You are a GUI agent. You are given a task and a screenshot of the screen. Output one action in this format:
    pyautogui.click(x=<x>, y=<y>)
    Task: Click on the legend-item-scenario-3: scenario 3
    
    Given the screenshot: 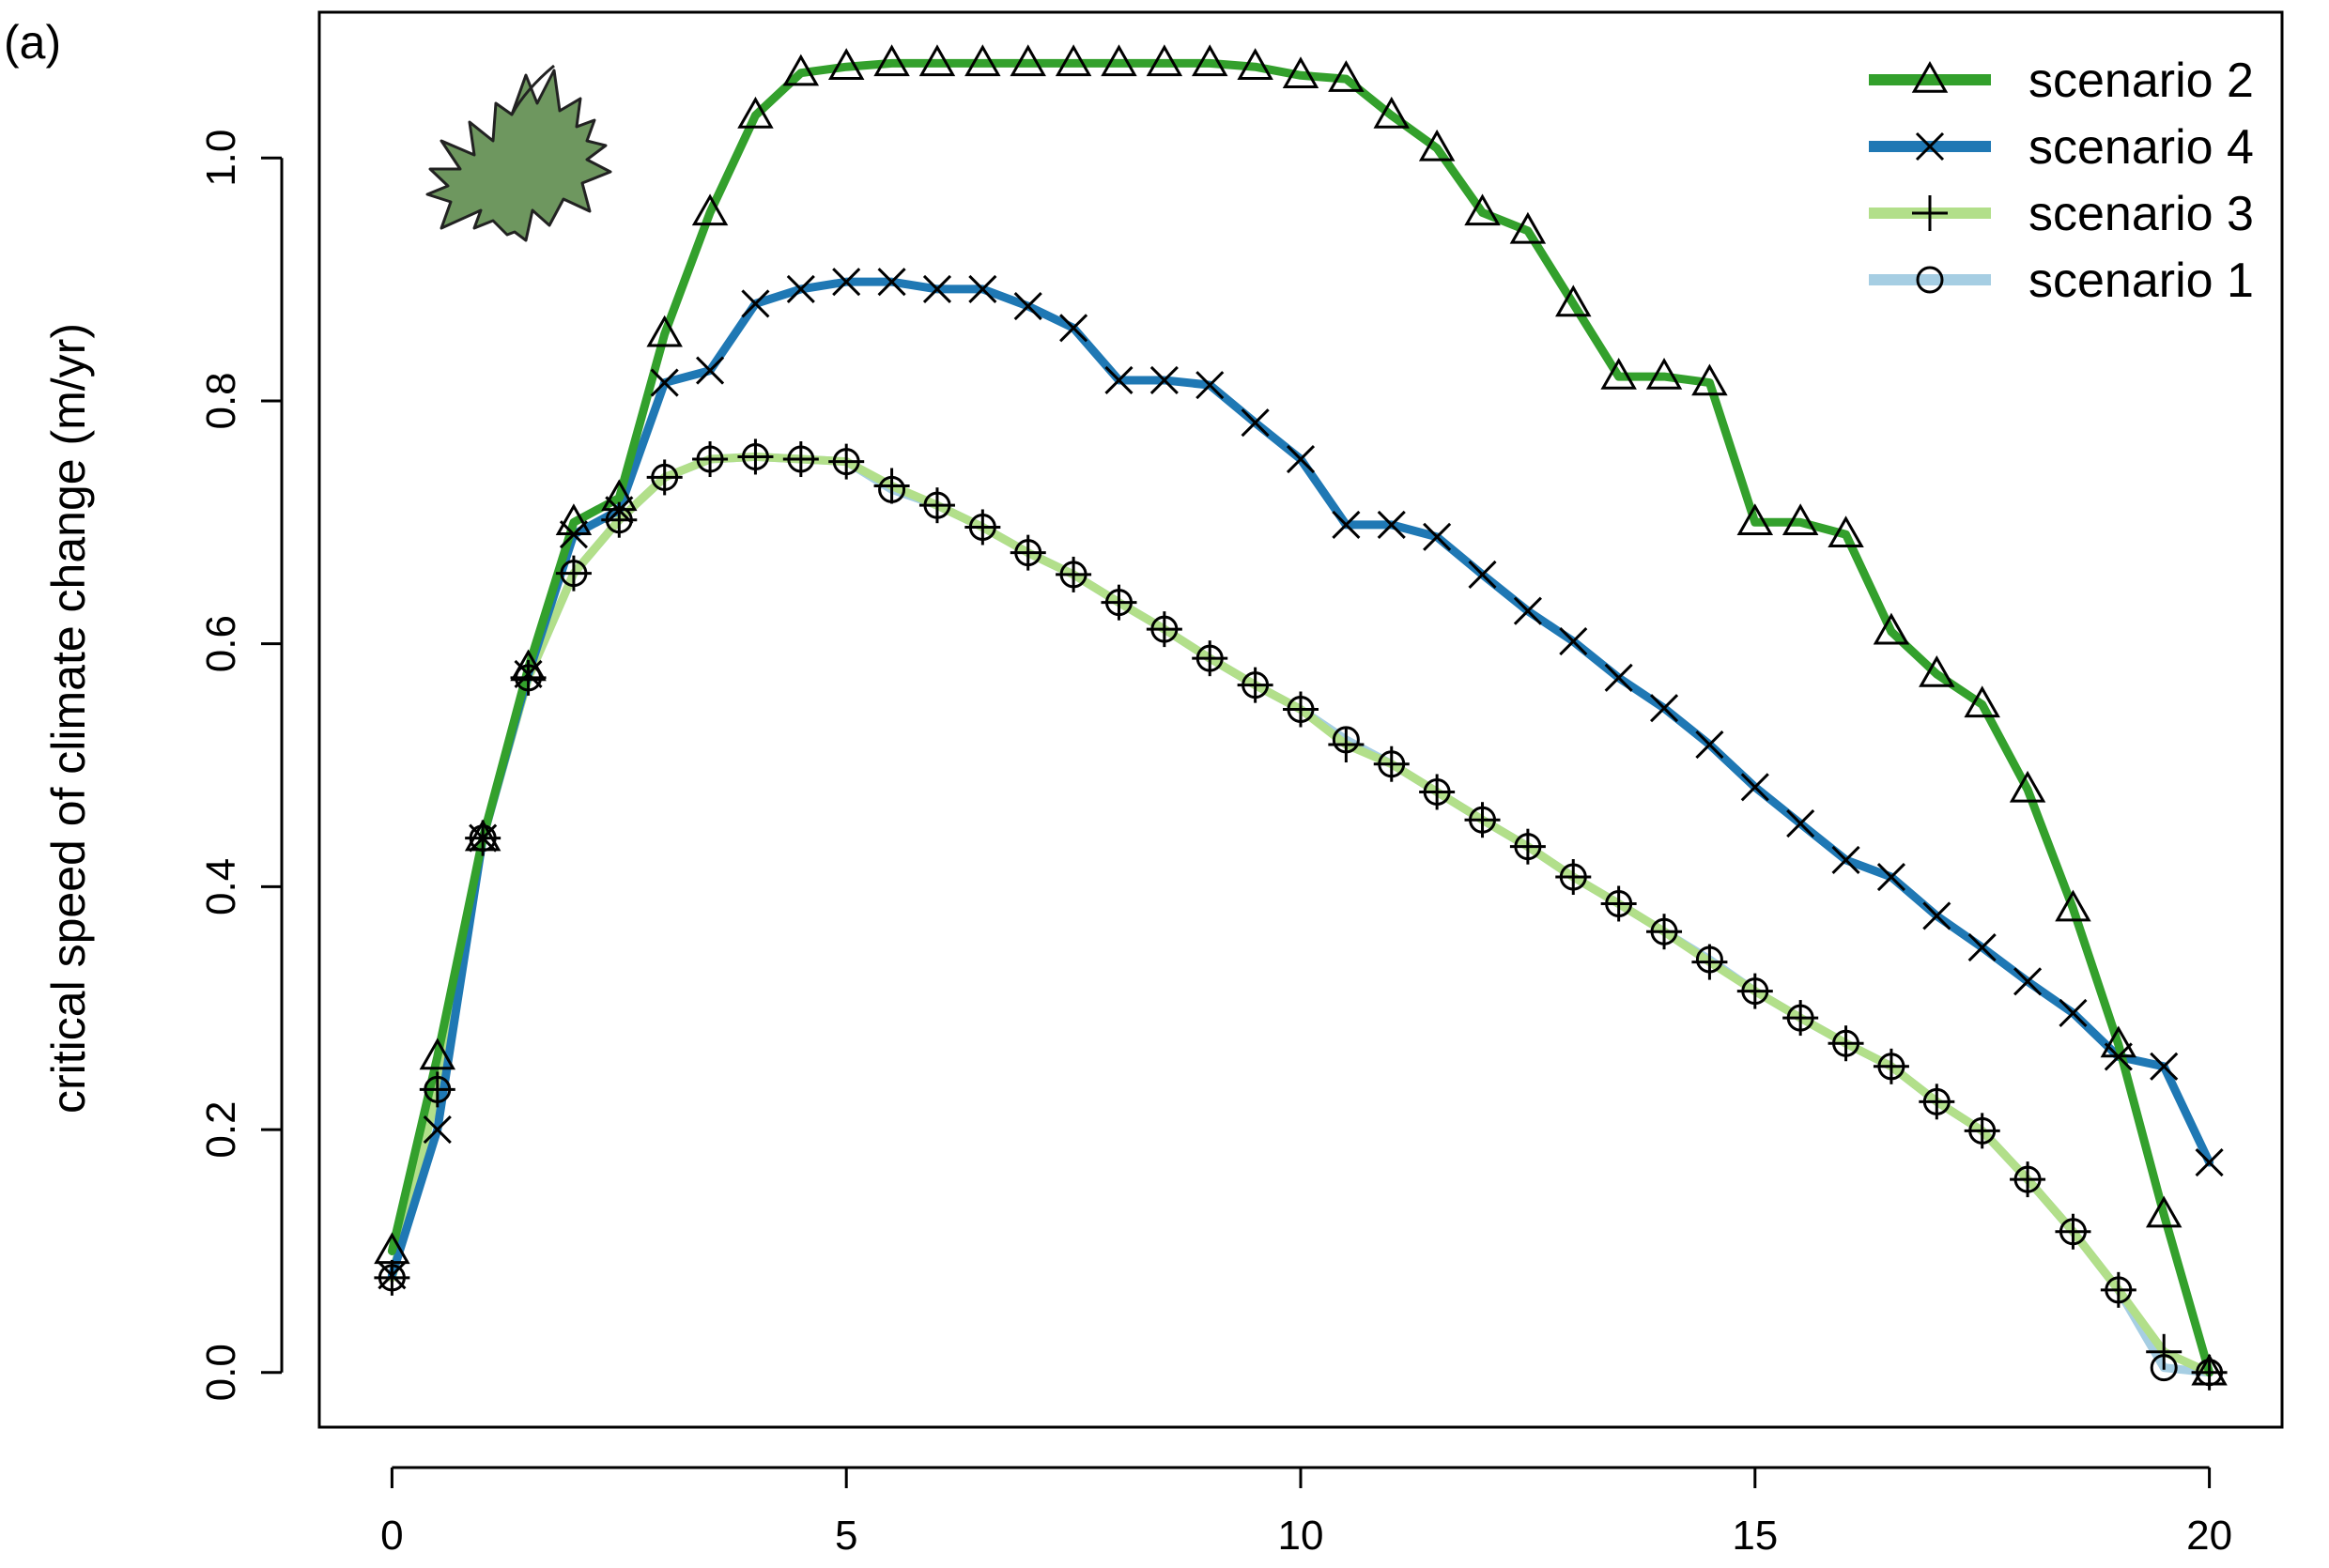 What is the action you would take?
    pyautogui.click(x=2061, y=214)
    